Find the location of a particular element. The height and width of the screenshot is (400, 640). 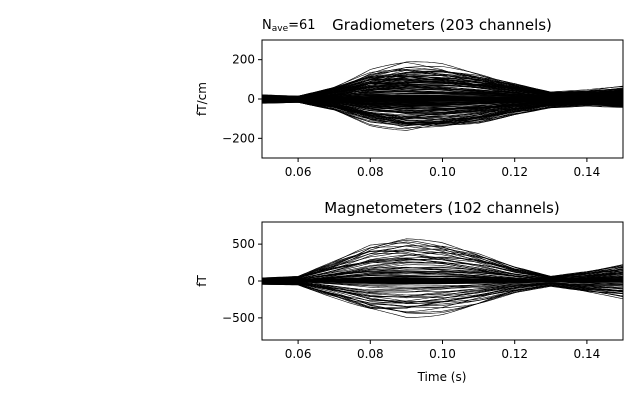

magnetometers-xtick-label: 0.10 is located at coordinates (442, 354).